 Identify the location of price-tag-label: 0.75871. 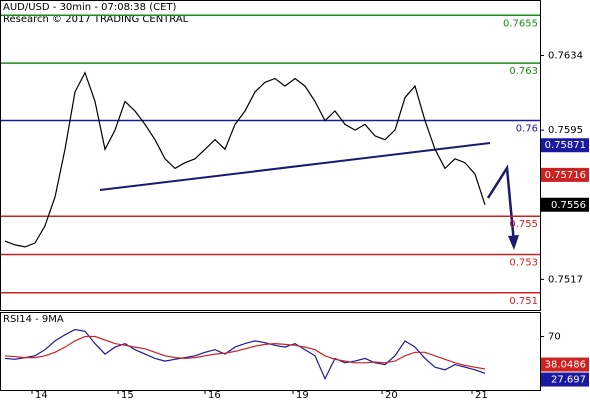
(565, 145).